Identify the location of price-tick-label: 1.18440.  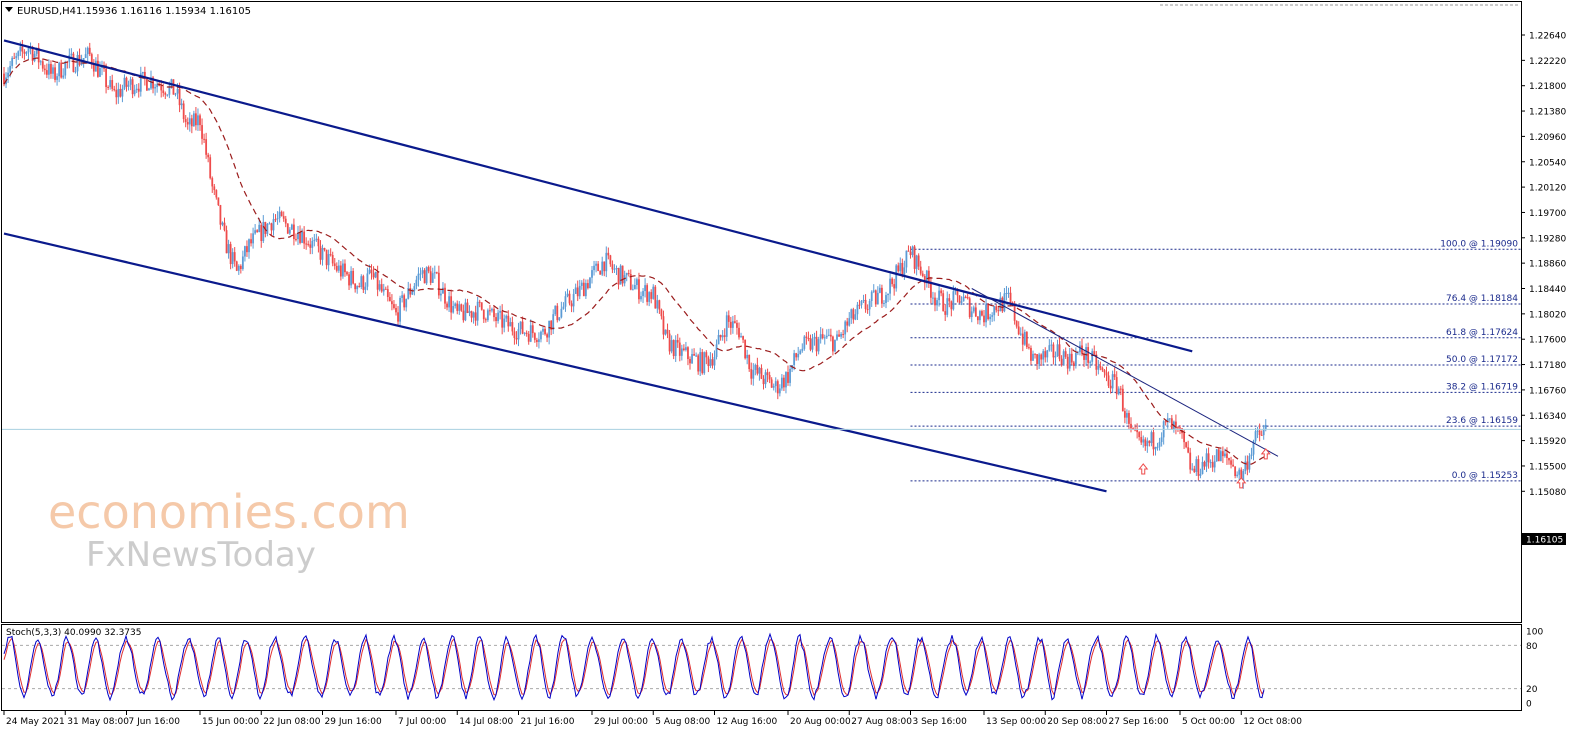
(1547, 290).